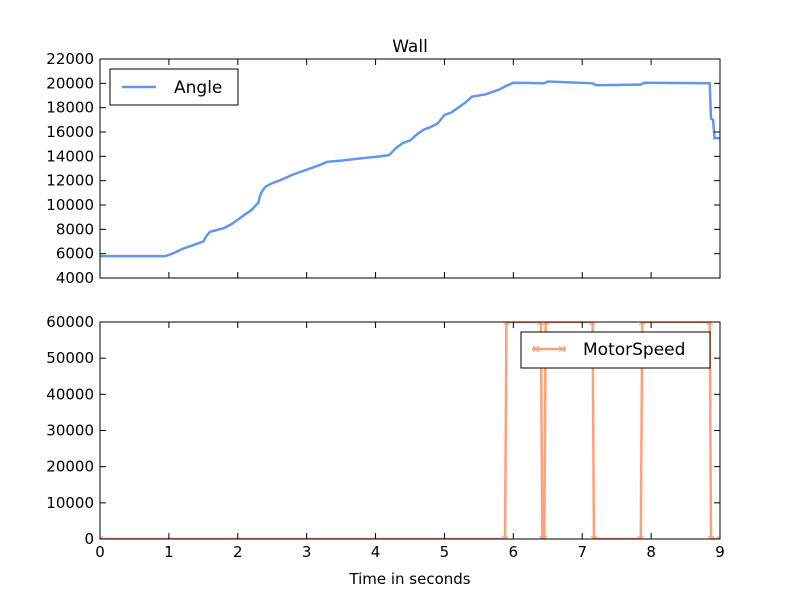  What do you see at coordinates (75, 254) in the screenshot?
I see `angle-y-tick-label: 6000` at bounding box center [75, 254].